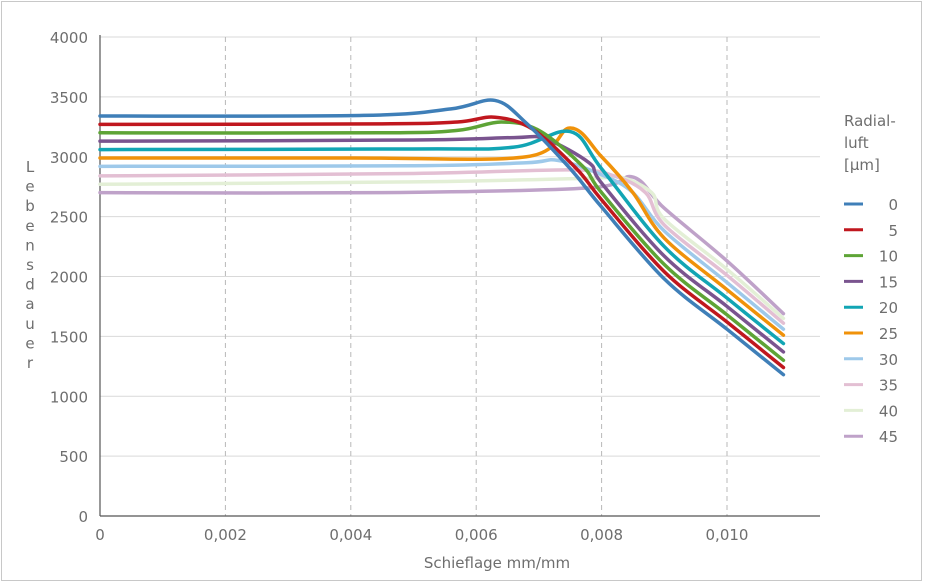 The width and height of the screenshot is (930, 587). Describe the element at coordinates (871, 279) in the screenshot. I see `legend: Radial-luft [µm] 0 5 10 15 20 25 30 35 40 45` at that location.